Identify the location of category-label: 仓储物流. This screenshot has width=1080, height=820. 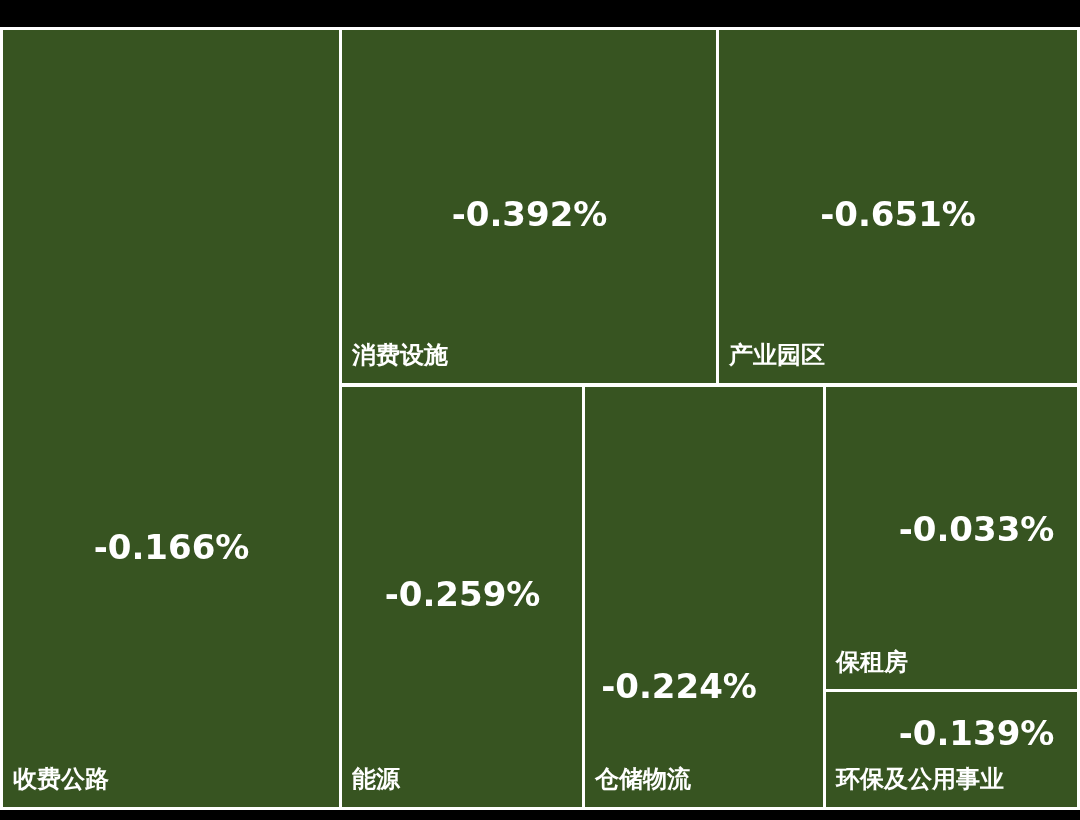
(643, 779).